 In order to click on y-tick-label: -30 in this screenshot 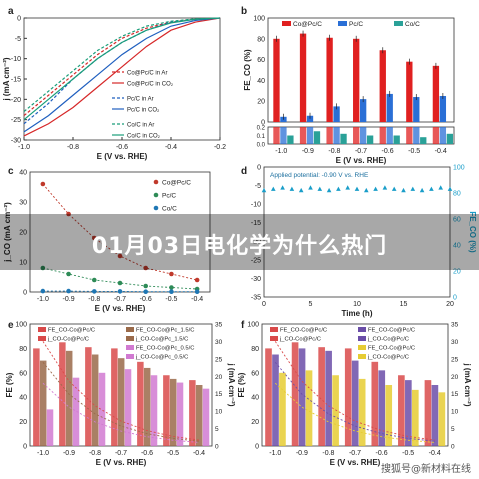, I will do `click(256, 279)`.